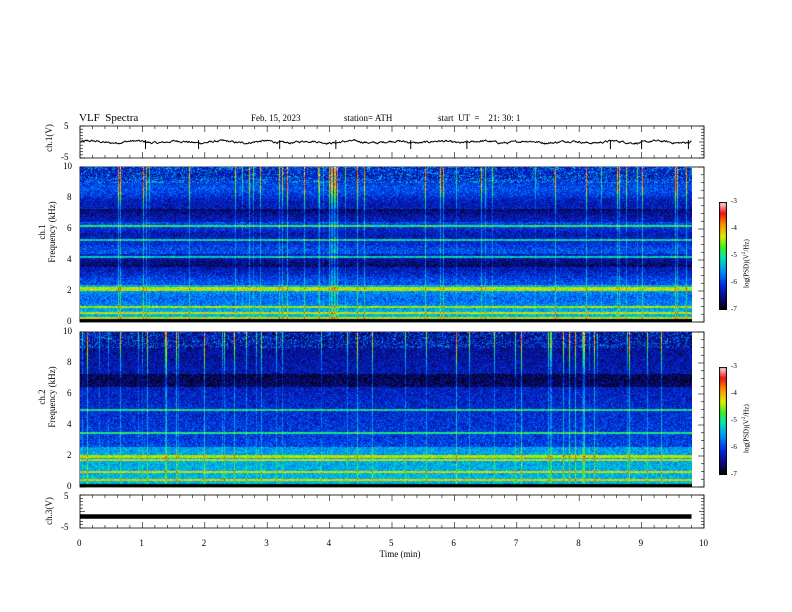 This screenshot has width=792, height=612. What do you see at coordinates (79, 543) in the screenshot?
I see `x-tick-label: 0` at bounding box center [79, 543].